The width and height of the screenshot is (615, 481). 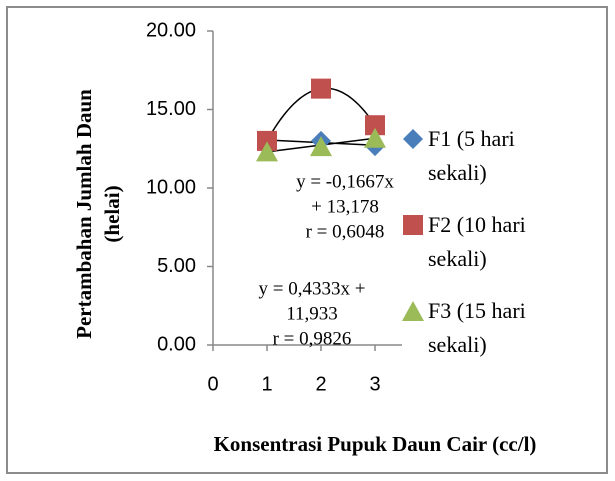 What do you see at coordinates (171, 30) in the screenshot?
I see `y-tick-label: 20.00` at bounding box center [171, 30].